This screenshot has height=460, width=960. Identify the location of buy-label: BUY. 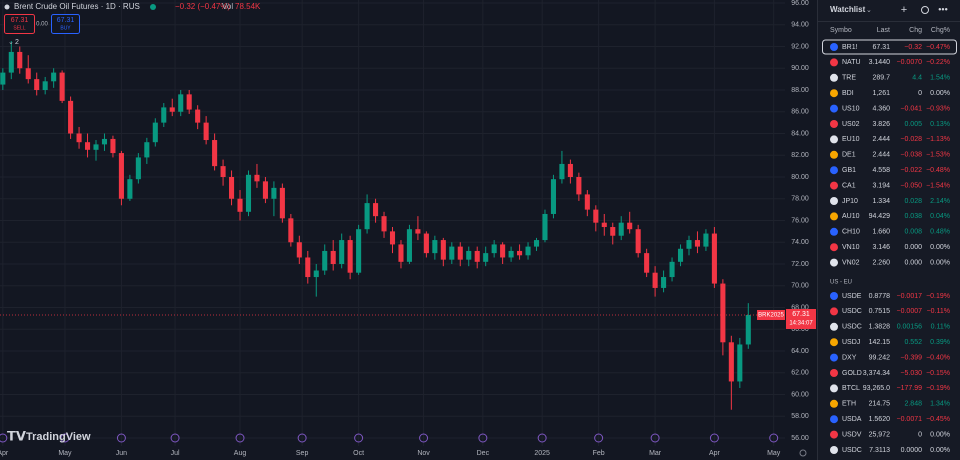
(65, 28).